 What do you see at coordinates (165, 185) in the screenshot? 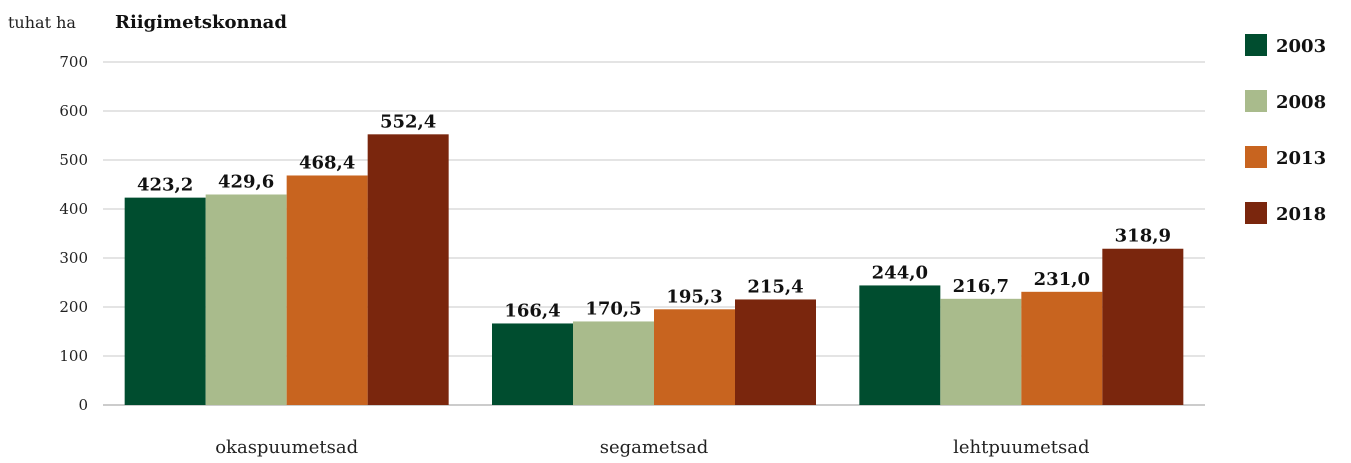
I see `data-label: 423,2` at bounding box center [165, 185].